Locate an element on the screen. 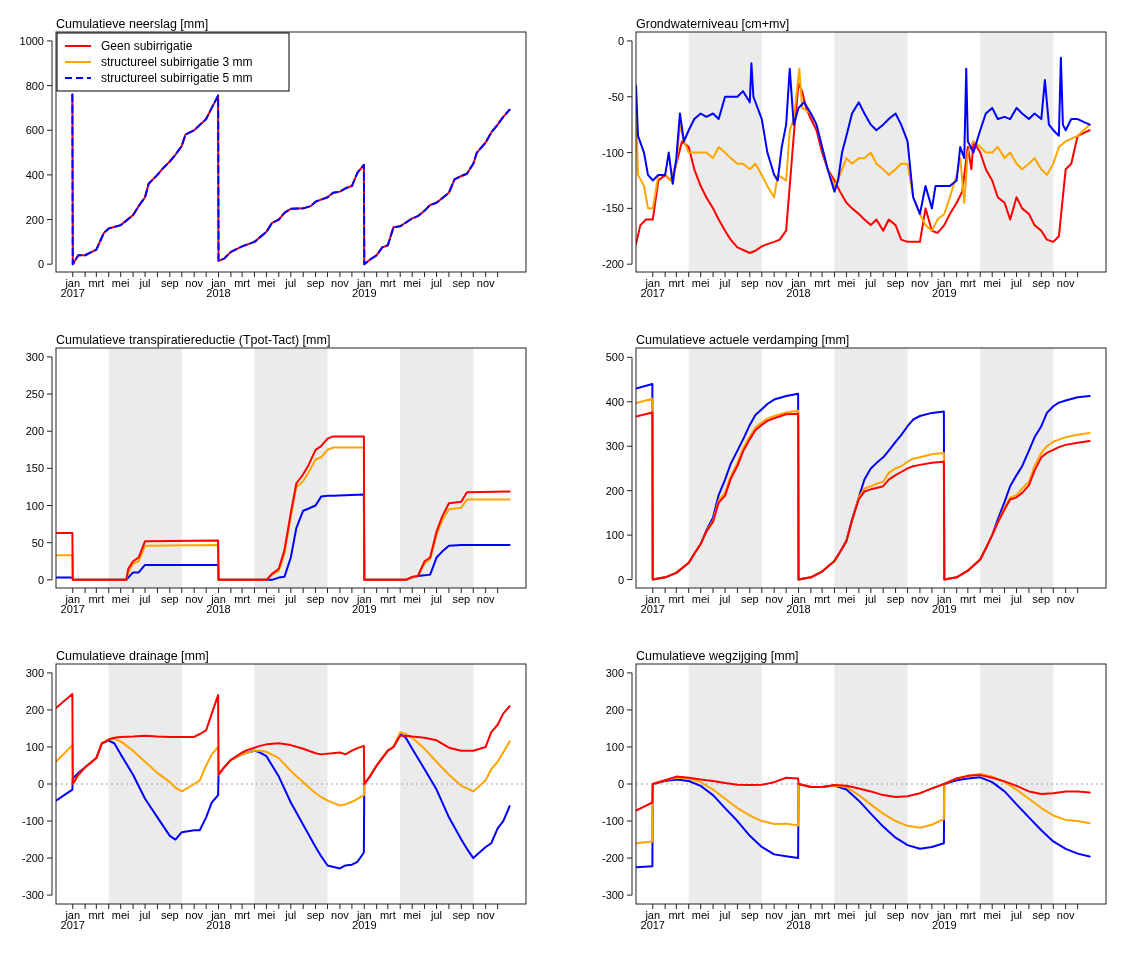 The width and height of the screenshot is (1146, 961). y-tick-label: 1000 is located at coordinates (31, 40).